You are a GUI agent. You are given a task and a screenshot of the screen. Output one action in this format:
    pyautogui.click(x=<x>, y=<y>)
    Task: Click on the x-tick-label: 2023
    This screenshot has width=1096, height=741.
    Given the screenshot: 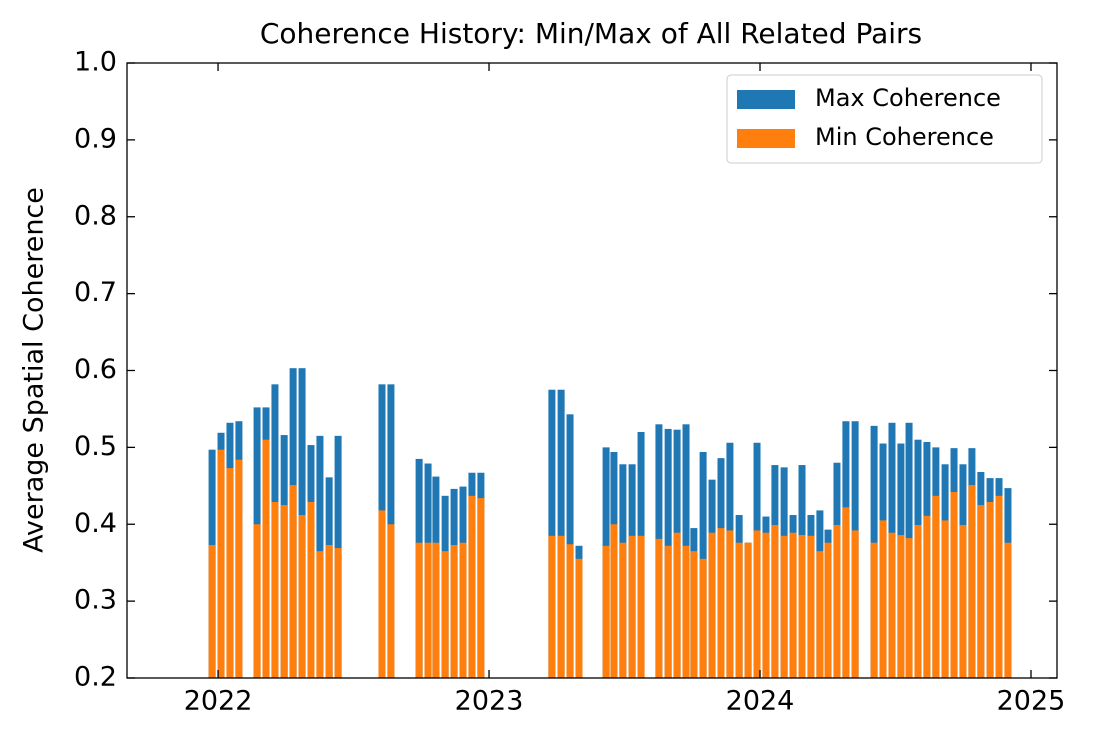 What is the action you would take?
    pyautogui.click(x=489, y=701)
    